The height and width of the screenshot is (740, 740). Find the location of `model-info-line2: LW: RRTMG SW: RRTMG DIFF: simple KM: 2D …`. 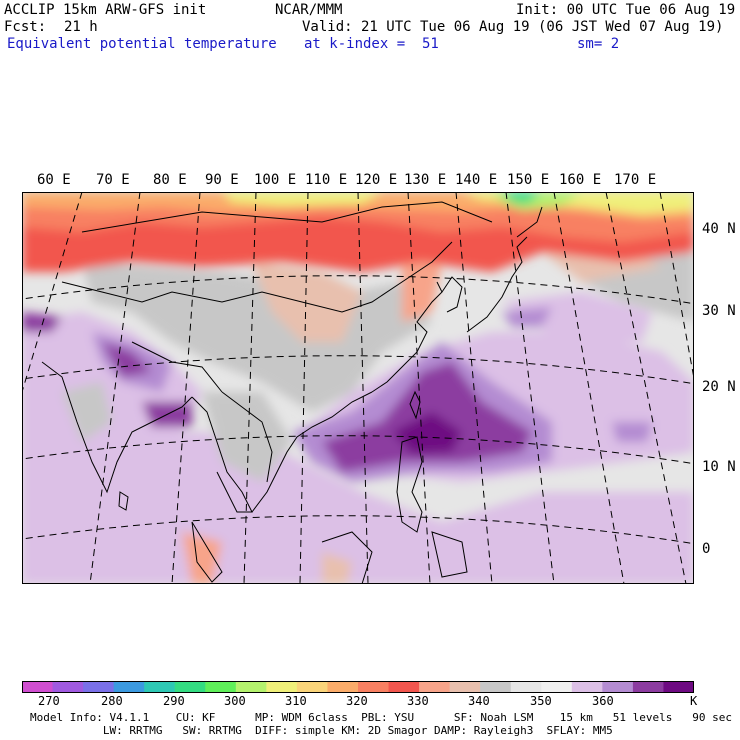

model-info-line2: LW: RRTMG SW: RRTMG DIFF: simple KM: 2D … is located at coordinates (321, 730).